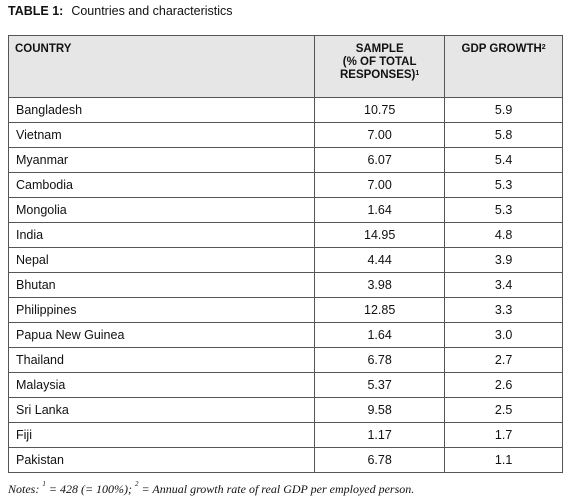  What do you see at coordinates (503, 410) in the screenshot?
I see `numeric-cell: 2.5` at bounding box center [503, 410].